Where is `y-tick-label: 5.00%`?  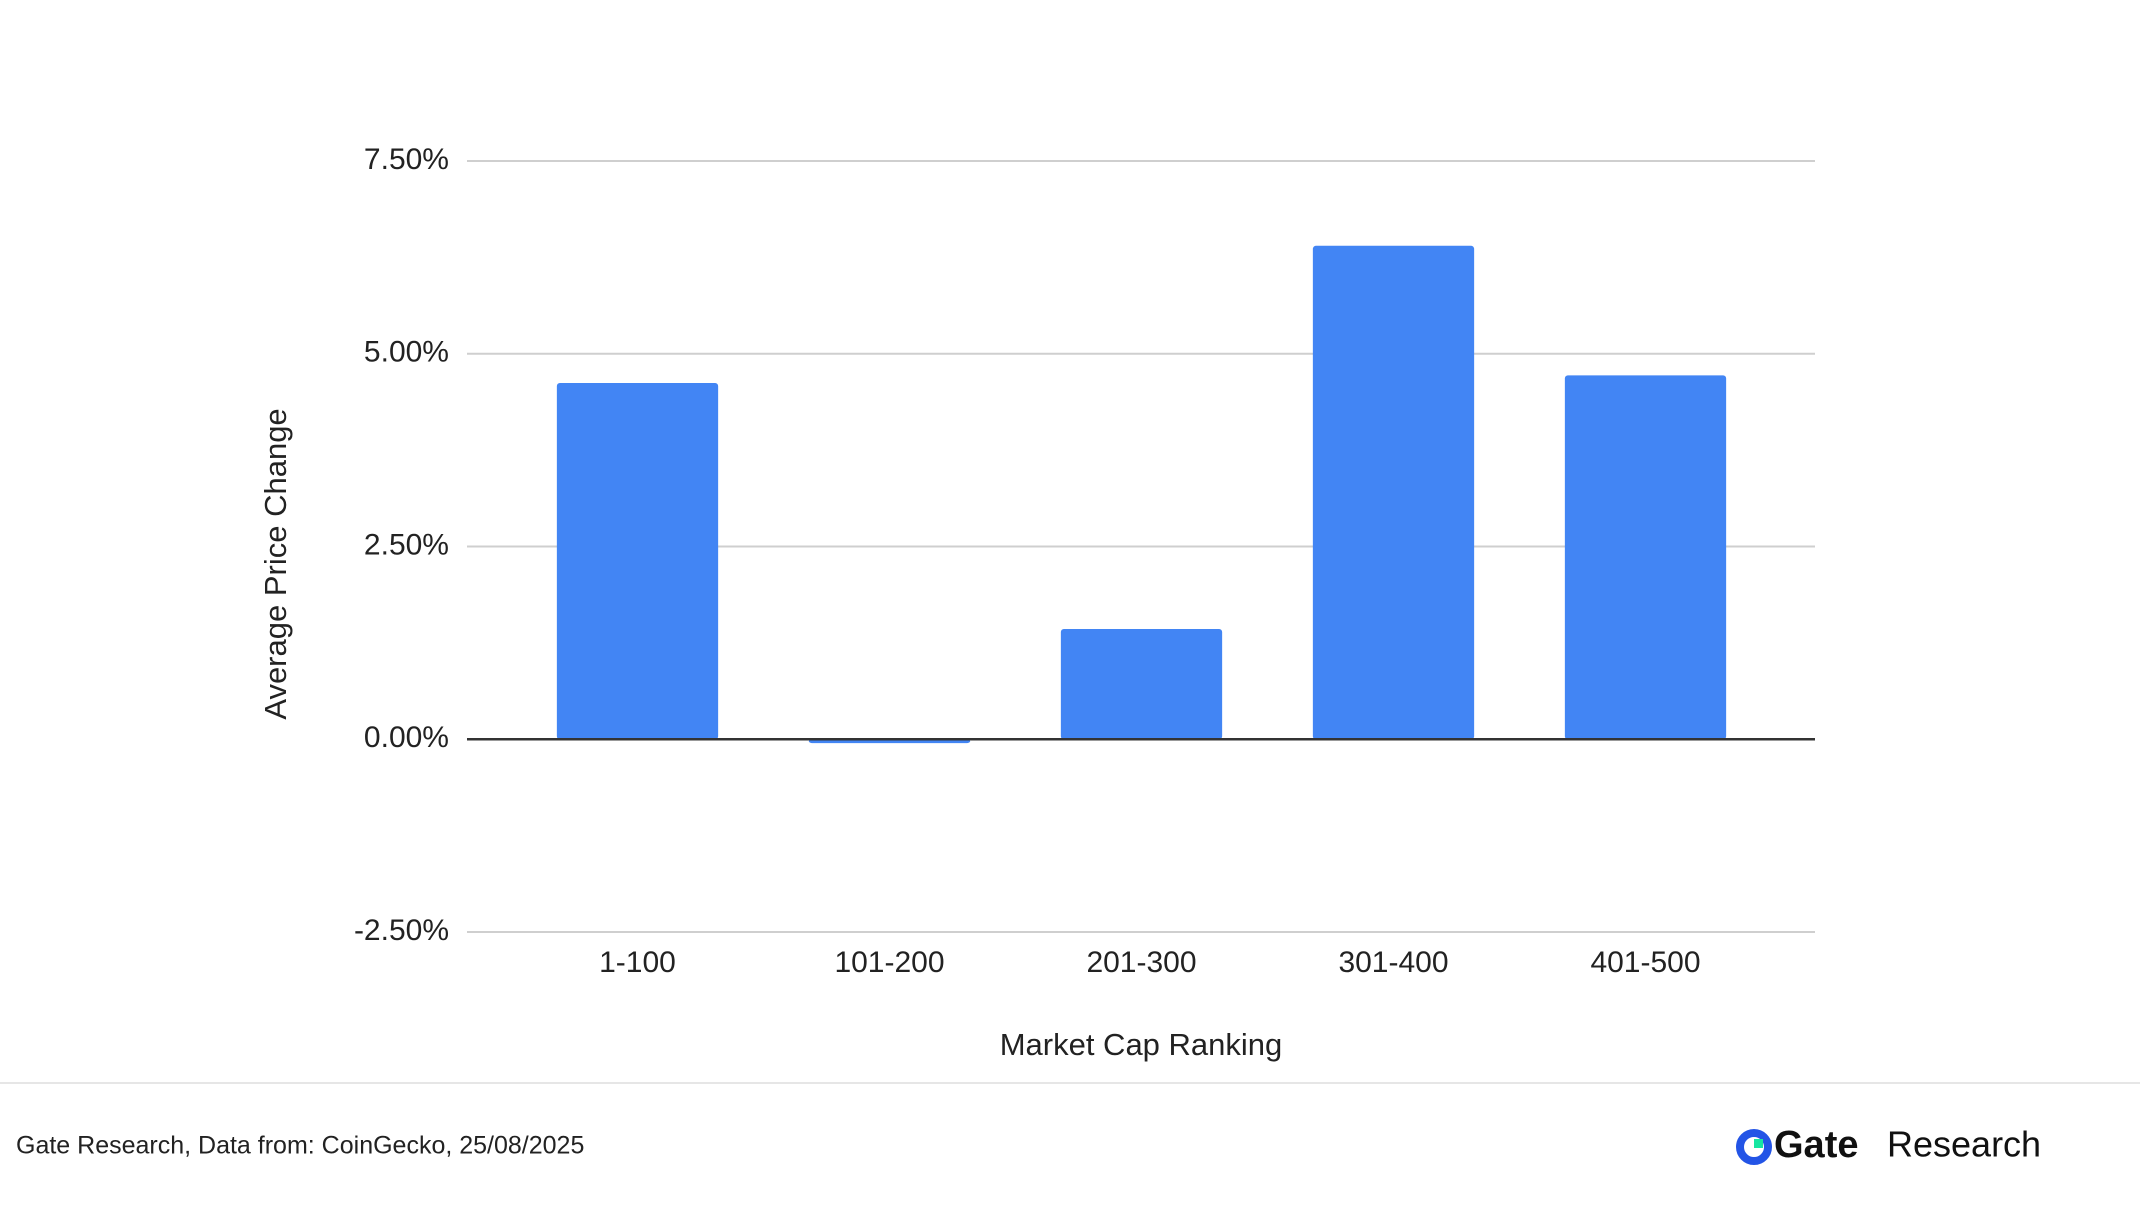 y-tick-label: 5.00% is located at coordinates (406, 352).